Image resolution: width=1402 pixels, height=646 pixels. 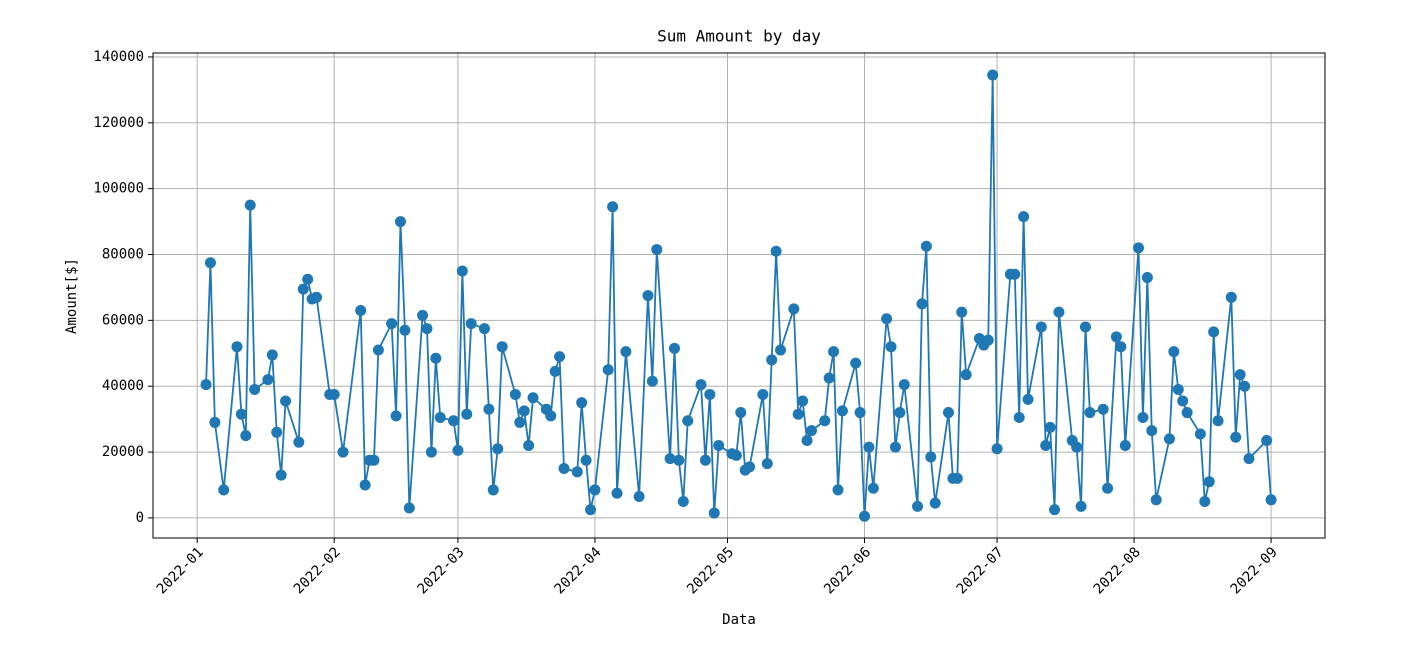 I want to click on x-tick-label: 2022-06, so click(x=847, y=570).